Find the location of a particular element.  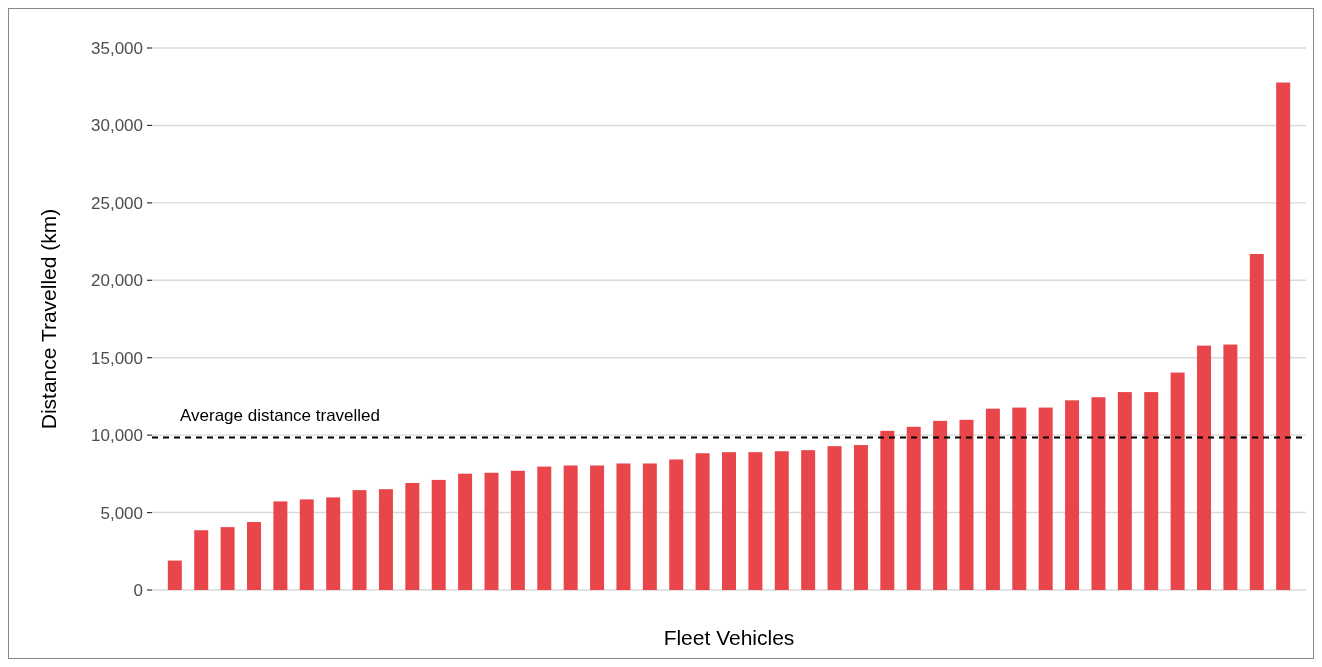

y-tick-label: 0 is located at coordinates (138, 590).